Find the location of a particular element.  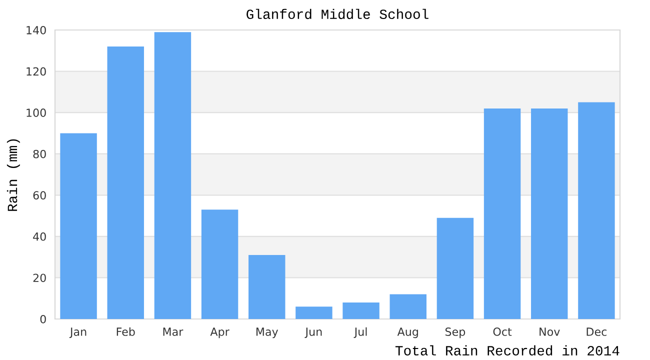

y-tick-label: 60 is located at coordinates (39, 195).